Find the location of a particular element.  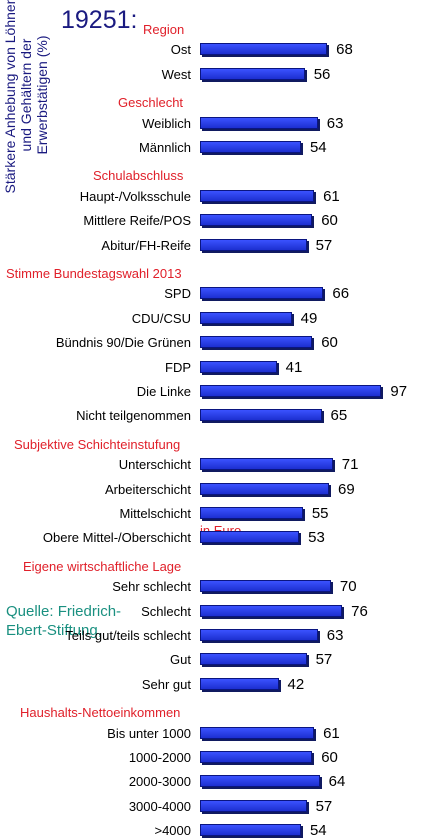

category-label: 1000-2000 is located at coordinates (159, 757).